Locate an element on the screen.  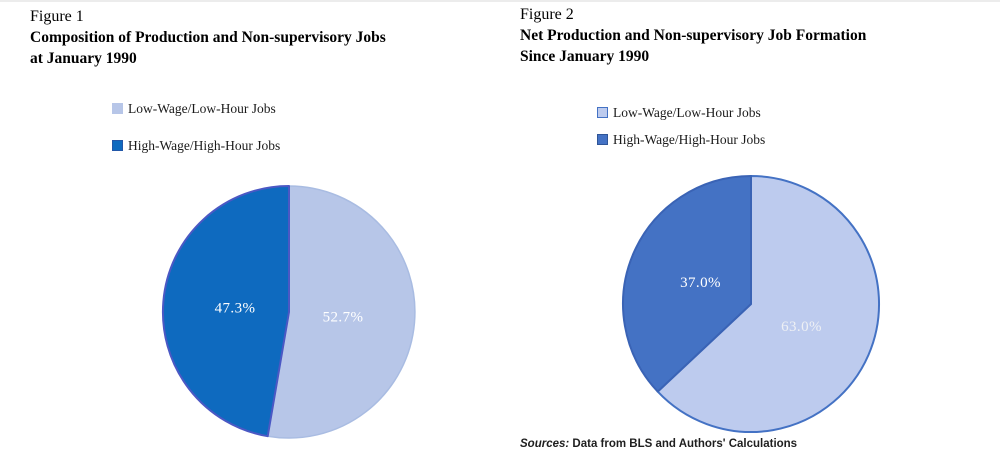
figure2-label: Figure 2 is located at coordinates (547, 14).